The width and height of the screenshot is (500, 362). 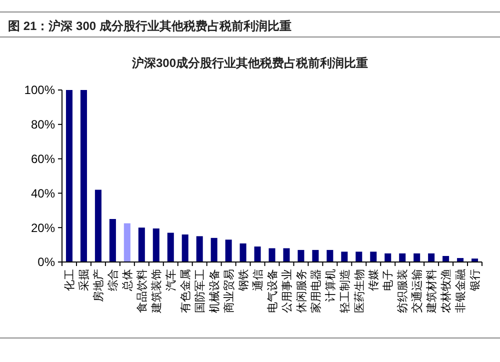 I want to click on x-tick-label: 有色金属, so click(x=186, y=291).